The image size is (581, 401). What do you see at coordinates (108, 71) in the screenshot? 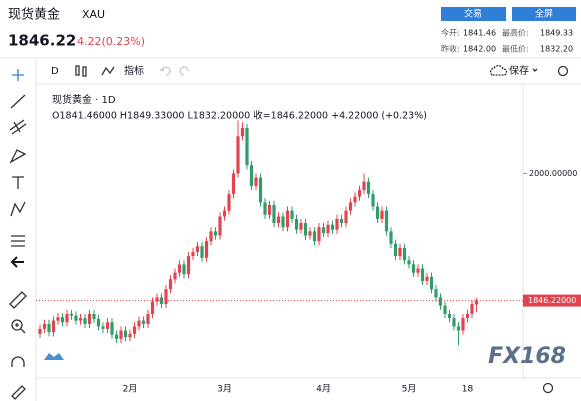
I see `indicator-icon` at bounding box center [108, 71].